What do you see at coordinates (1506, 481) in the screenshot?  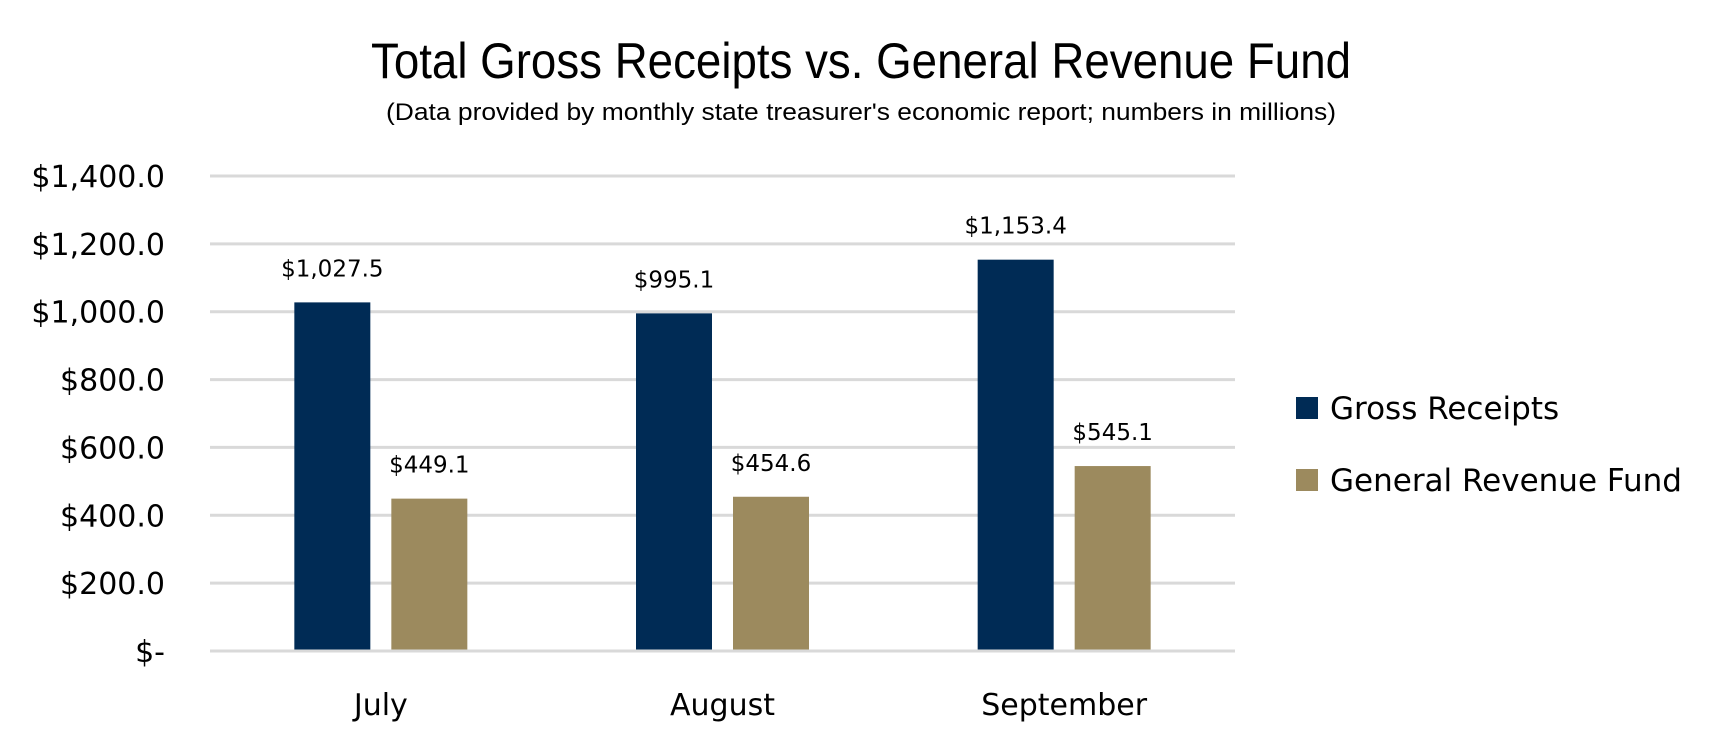 I see `legend-label: General Revenue Fund` at bounding box center [1506, 481].